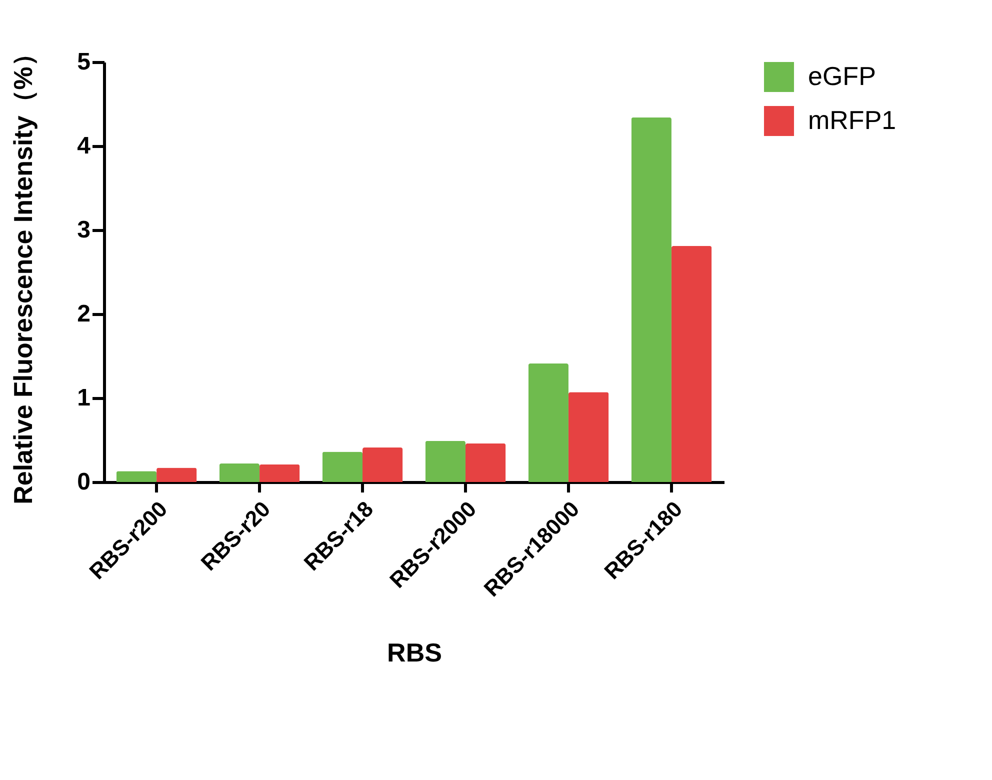 The width and height of the screenshot is (992, 780). Describe the element at coordinates (842, 76) in the screenshot. I see `legend-label: eGFP` at that location.